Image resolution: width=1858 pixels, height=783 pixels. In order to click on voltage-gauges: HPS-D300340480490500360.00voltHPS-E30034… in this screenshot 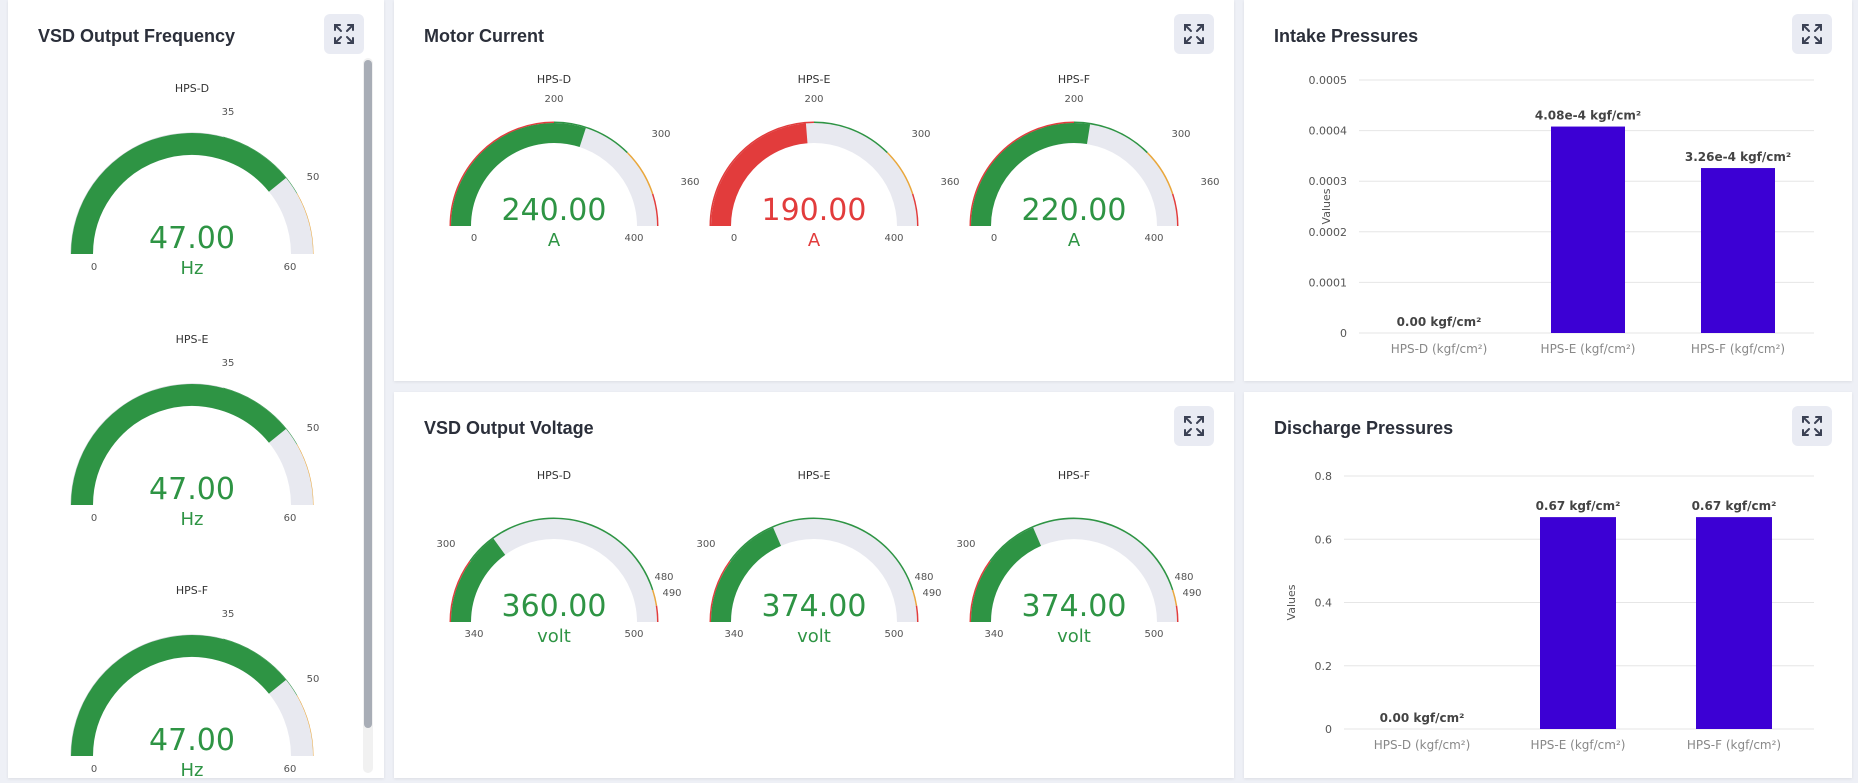, I will do `click(818, 558)`.